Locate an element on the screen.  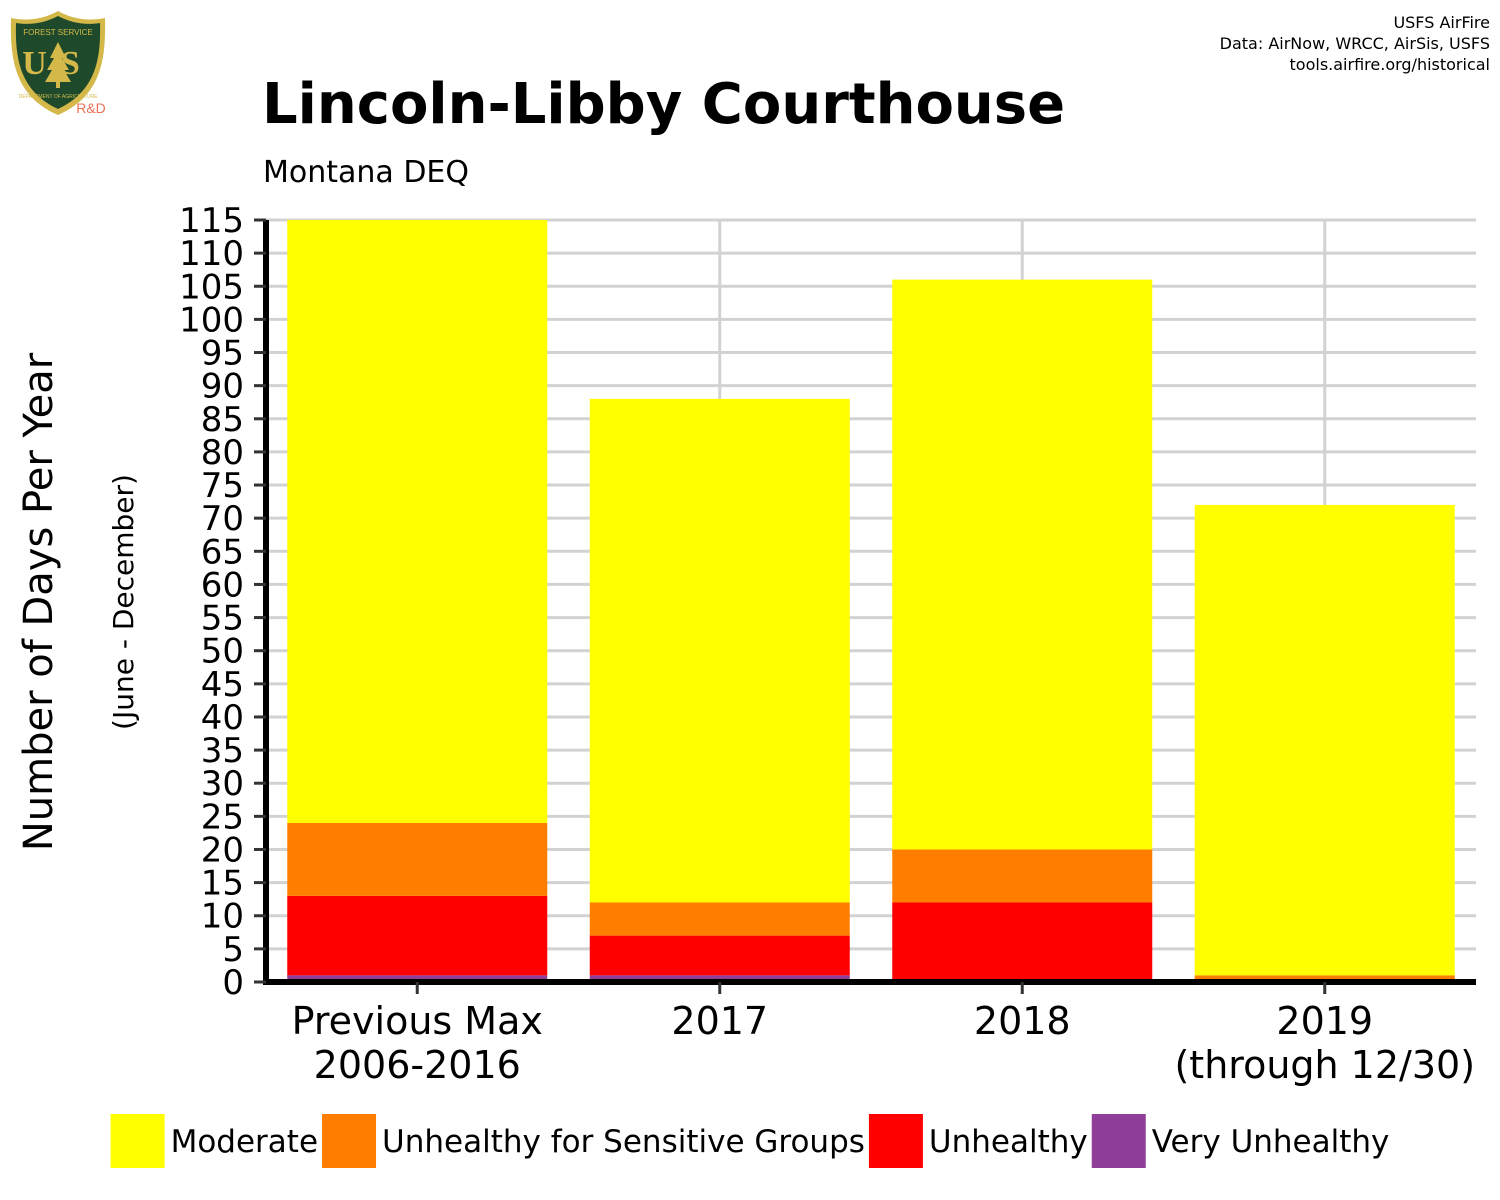
y-tick-label: 105 is located at coordinates (211, 287).